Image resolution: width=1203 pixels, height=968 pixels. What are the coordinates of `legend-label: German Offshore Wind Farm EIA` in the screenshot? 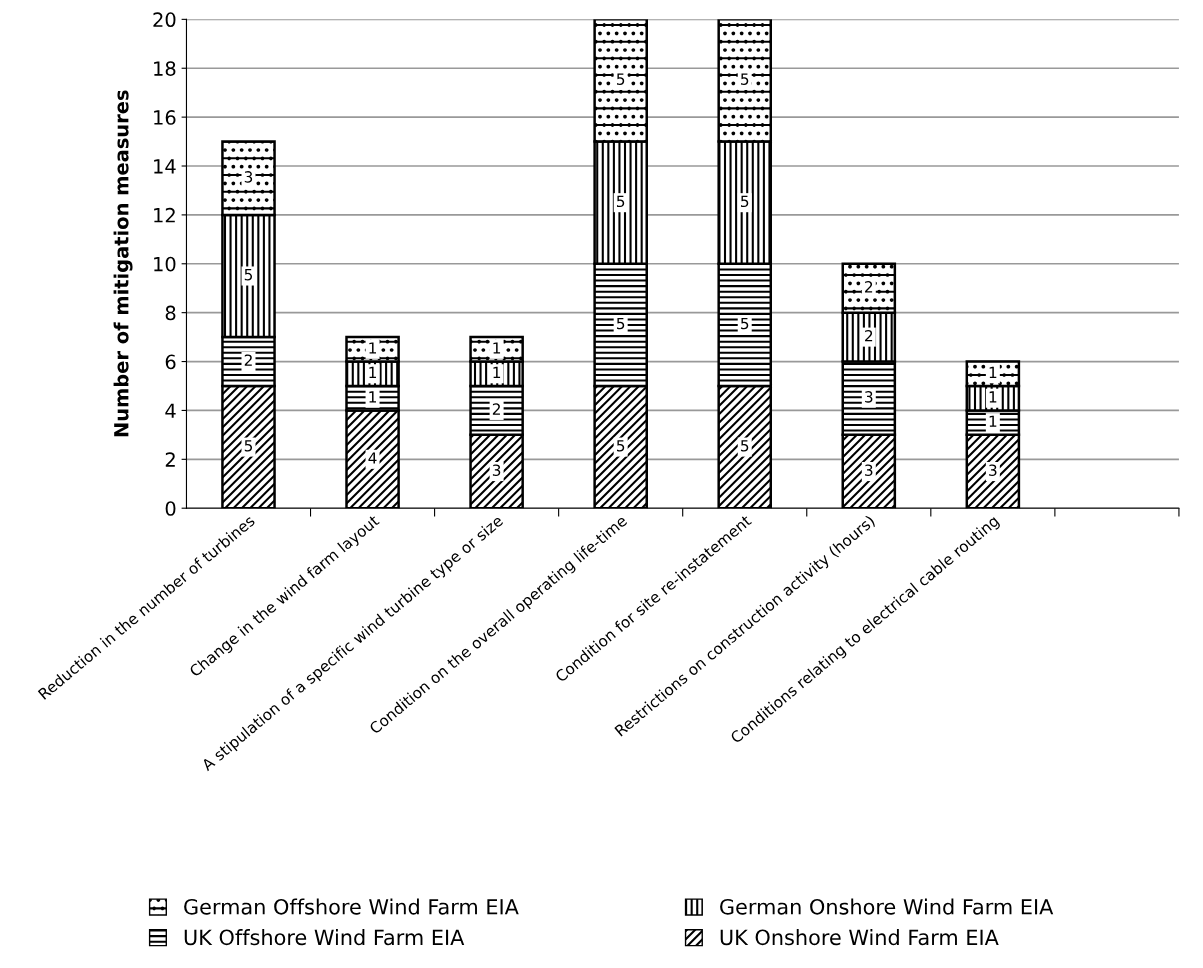 It's located at (351, 906).